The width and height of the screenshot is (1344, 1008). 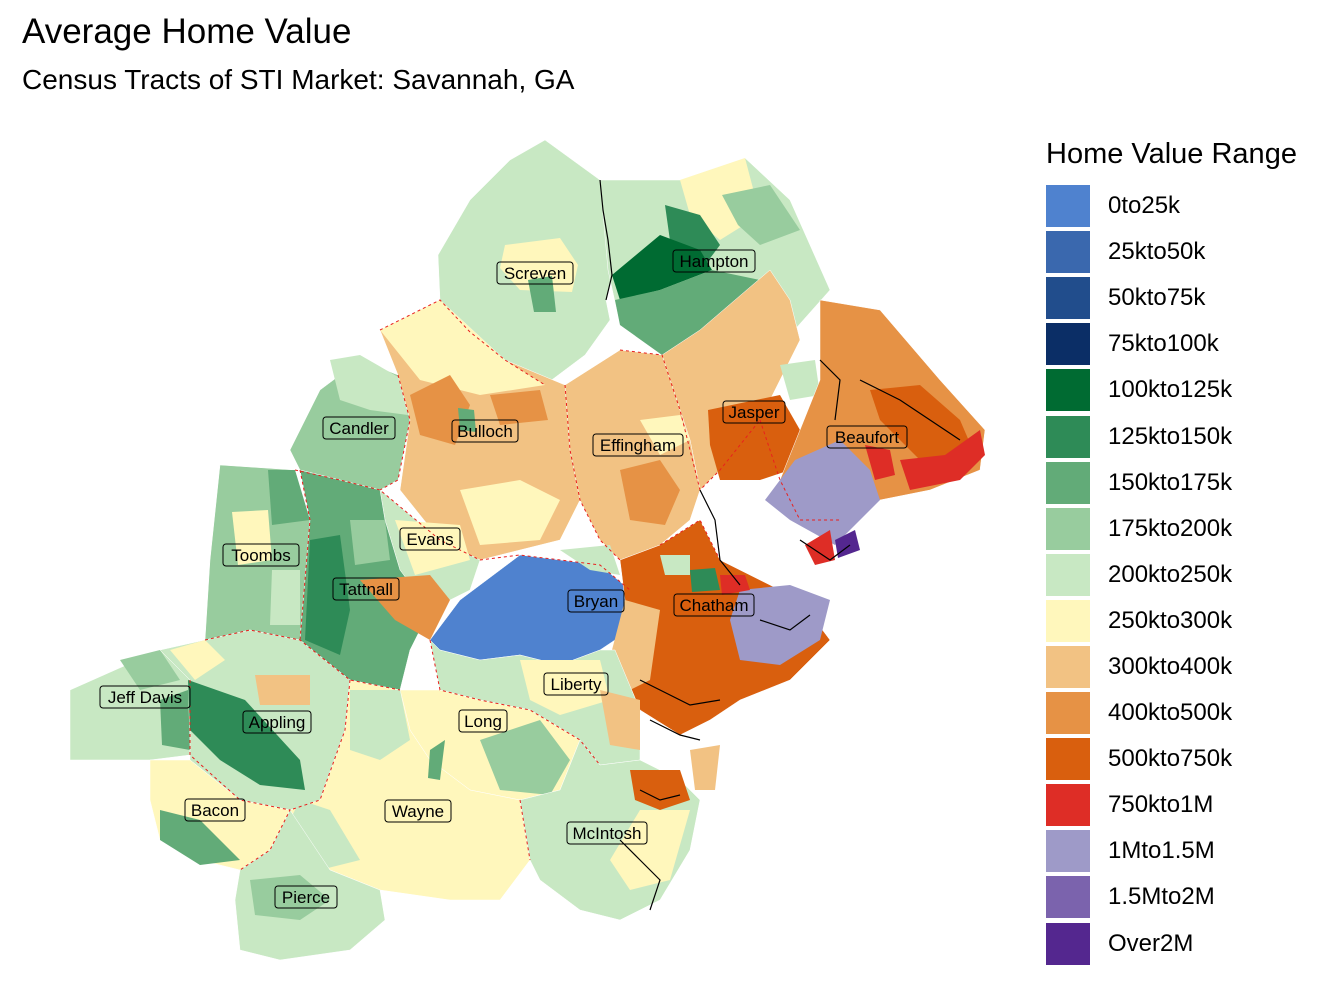 I want to click on county-label-evans: Evans, so click(x=430, y=539).